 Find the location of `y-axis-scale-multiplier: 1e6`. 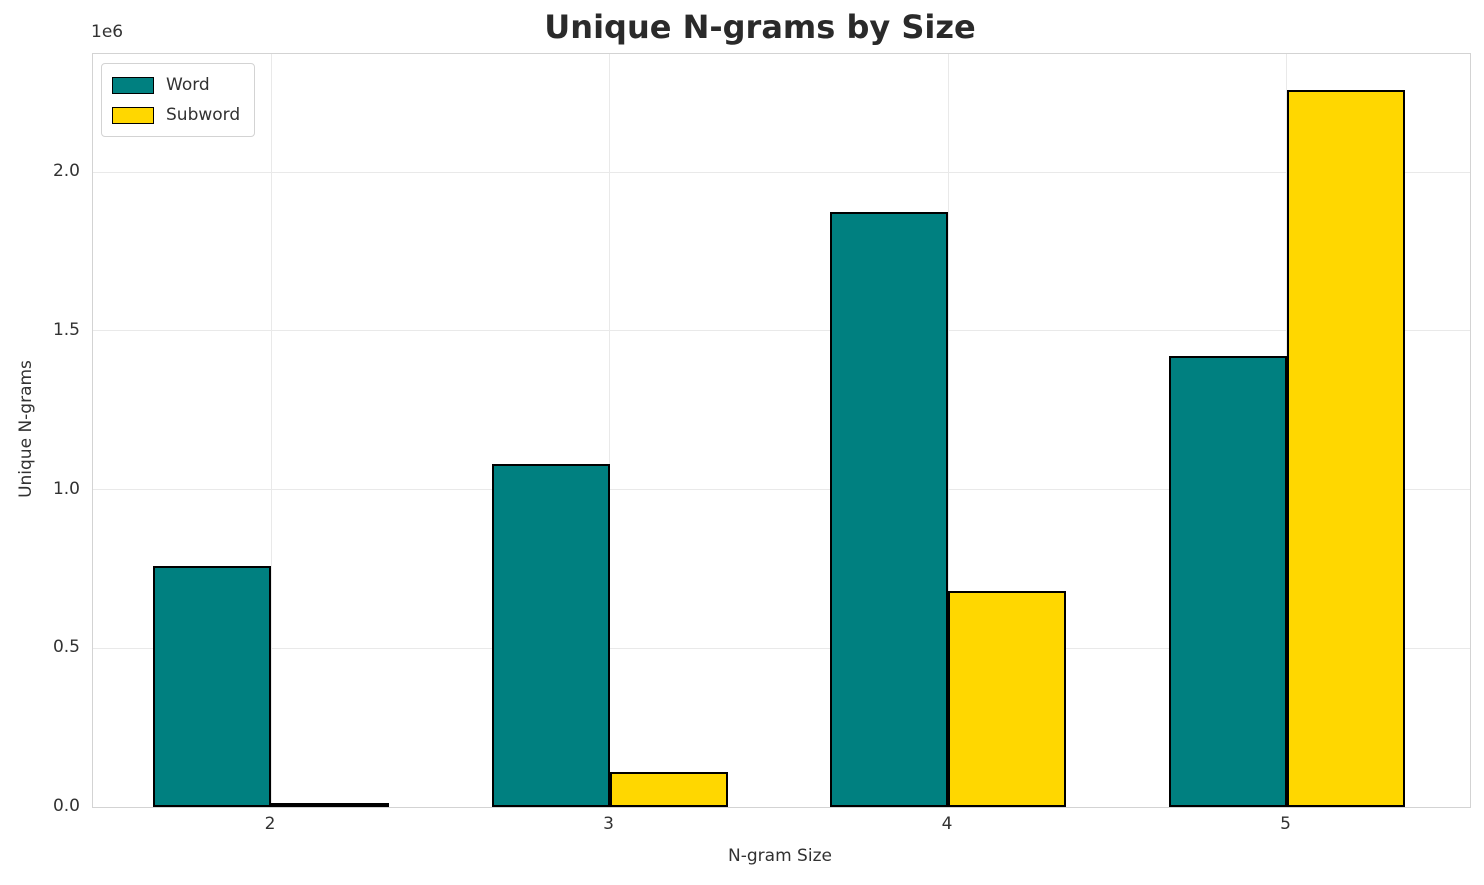

y-axis-scale-multiplier: 1e6 is located at coordinates (107, 32).